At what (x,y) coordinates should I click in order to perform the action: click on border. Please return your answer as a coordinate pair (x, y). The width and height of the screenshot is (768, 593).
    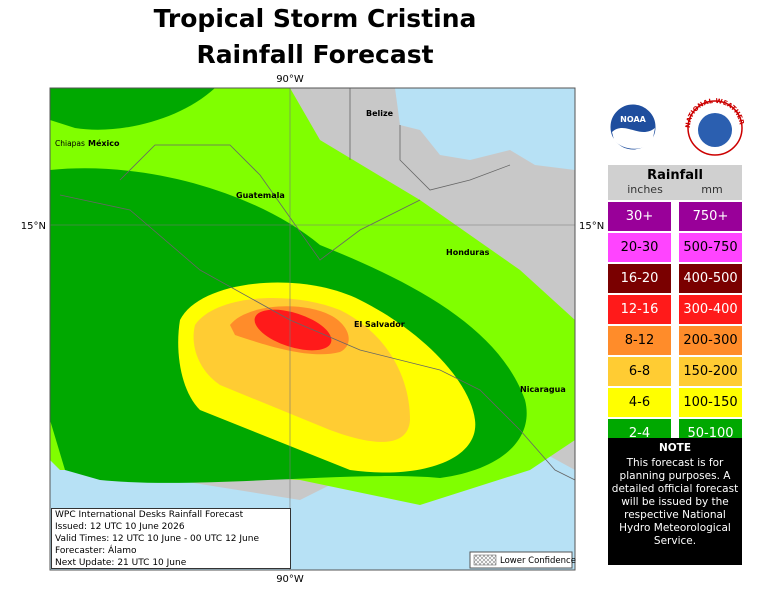
    Looking at the image, I should click on (315, 174).